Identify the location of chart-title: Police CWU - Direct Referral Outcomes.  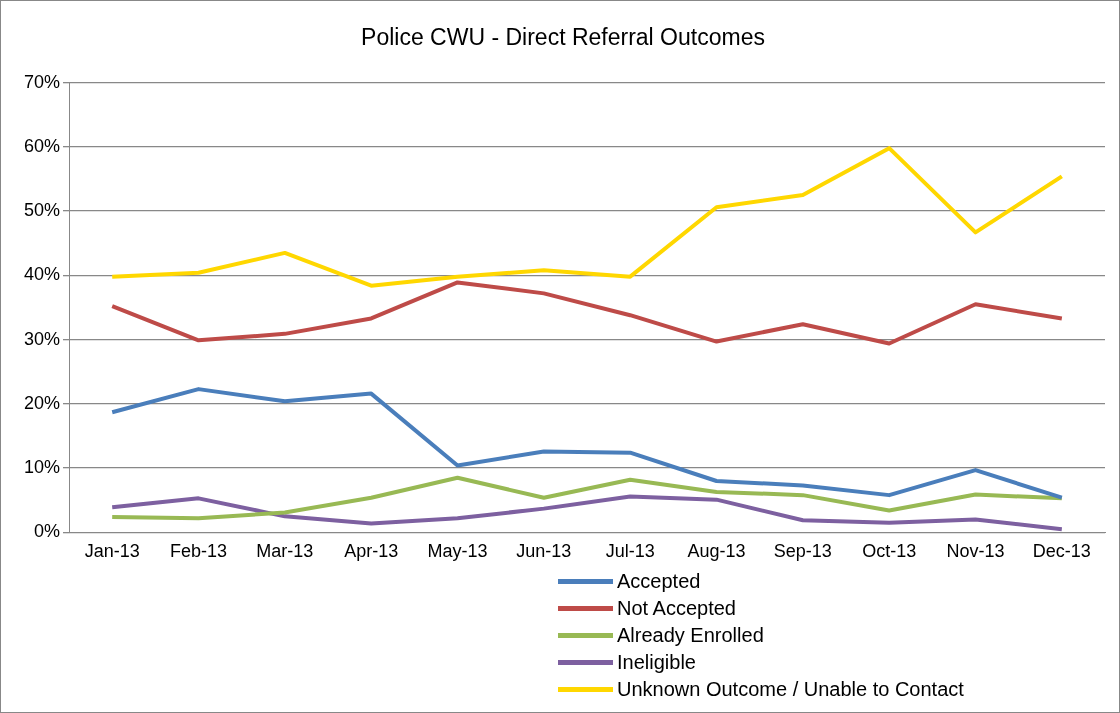
(563, 37).